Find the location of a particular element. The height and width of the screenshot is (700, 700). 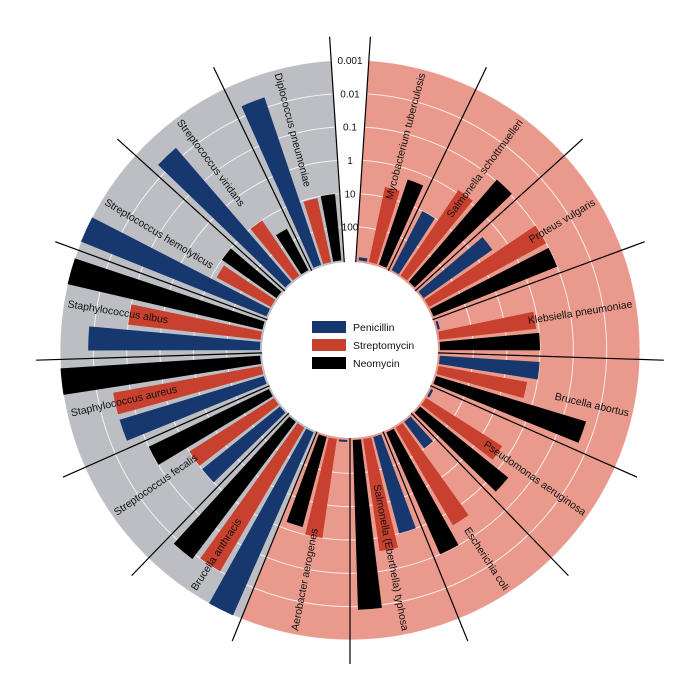

diplococcus-pneumoniae-neomycin-bar is located at coordinates (331, 228).